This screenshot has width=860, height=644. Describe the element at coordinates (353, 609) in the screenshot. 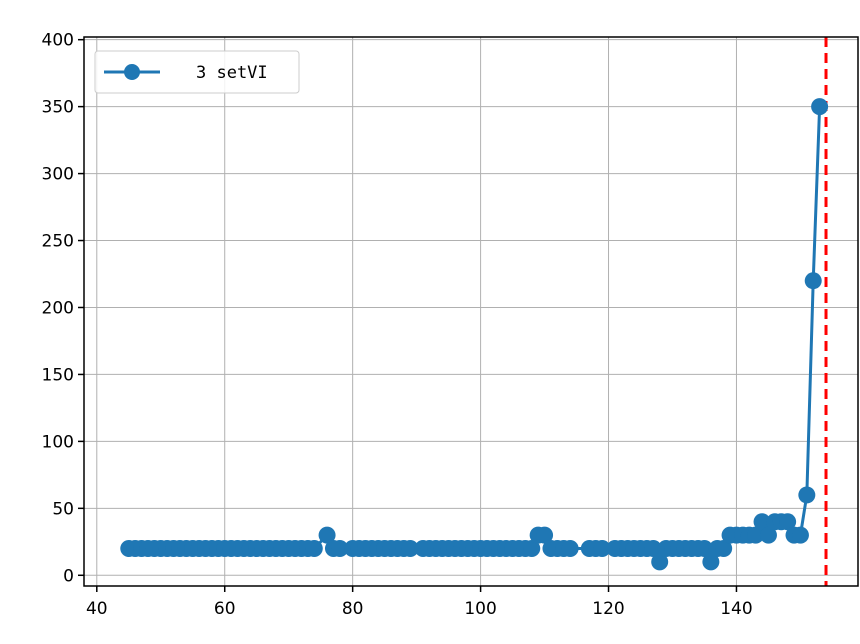

I see `x-tick-label: 80` at that location.